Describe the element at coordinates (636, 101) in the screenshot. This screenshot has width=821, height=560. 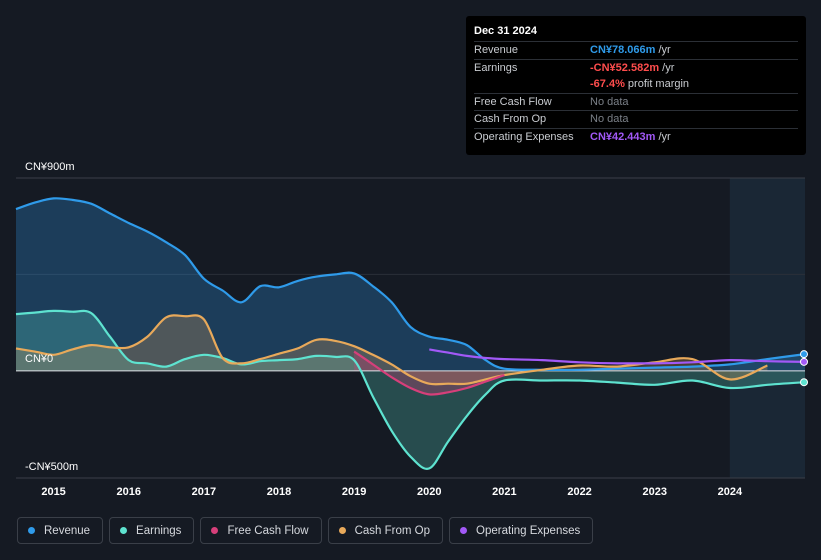
I see `tooltip-row-fcf: Free Cash Flow No data` at that location.